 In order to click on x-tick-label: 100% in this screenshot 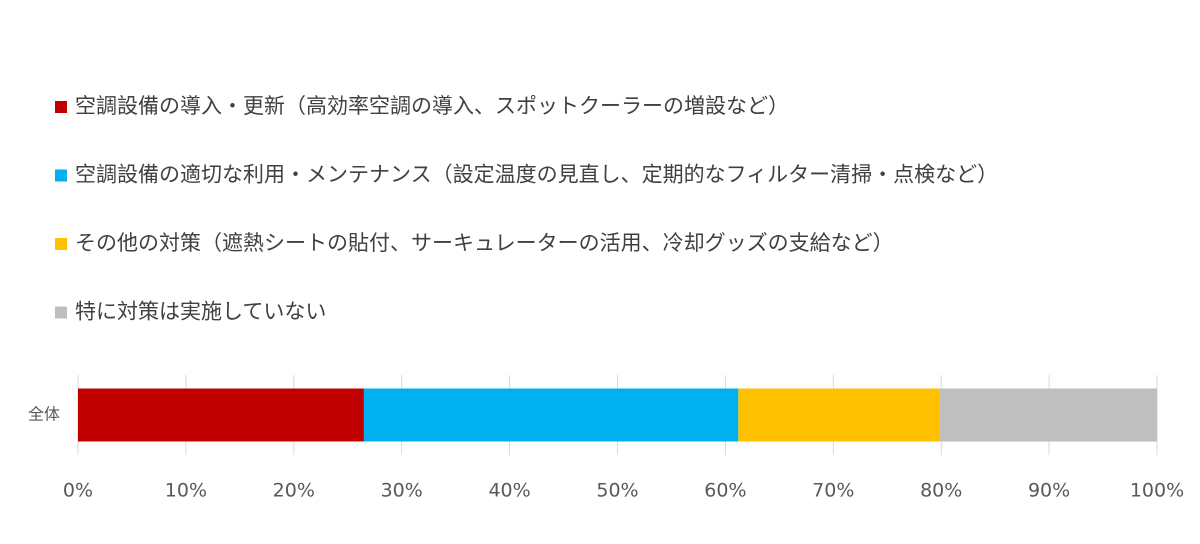, I will do `click(1157, 491)`.